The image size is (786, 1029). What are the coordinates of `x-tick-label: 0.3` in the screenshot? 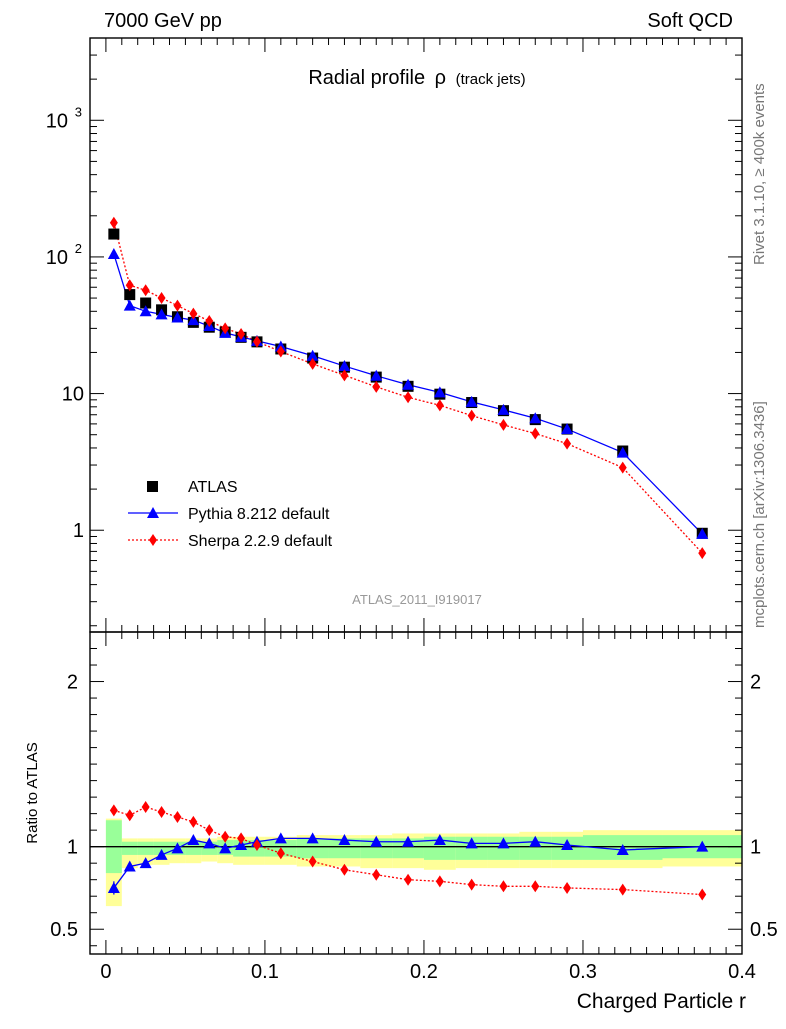 It's located at (583, 972).